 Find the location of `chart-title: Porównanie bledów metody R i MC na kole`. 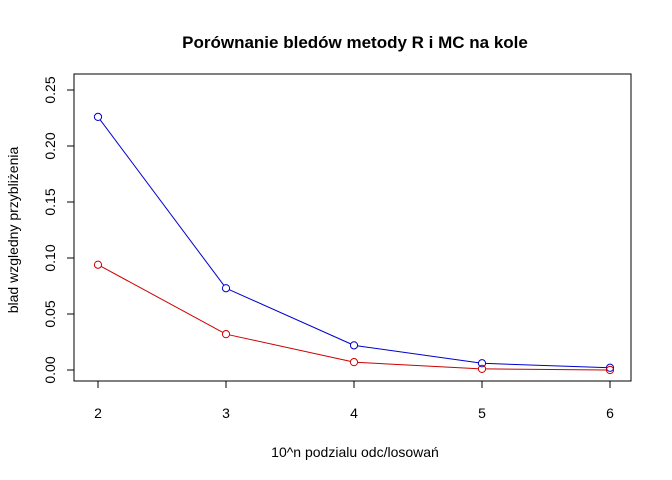

chart-title: Porównanie bledów metody R i MC na kole is located at coordinates (355, 42).